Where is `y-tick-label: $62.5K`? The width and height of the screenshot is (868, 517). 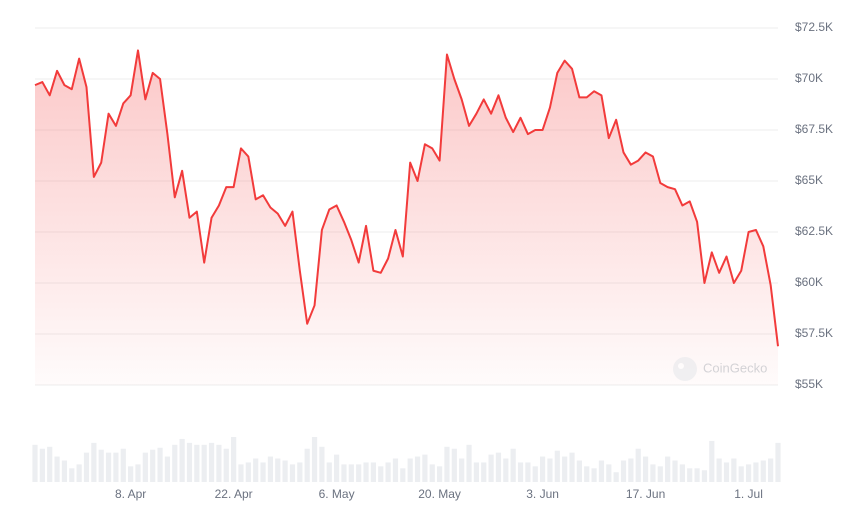
y-tick-label: $62.5K is located at coordinates (814, 231).